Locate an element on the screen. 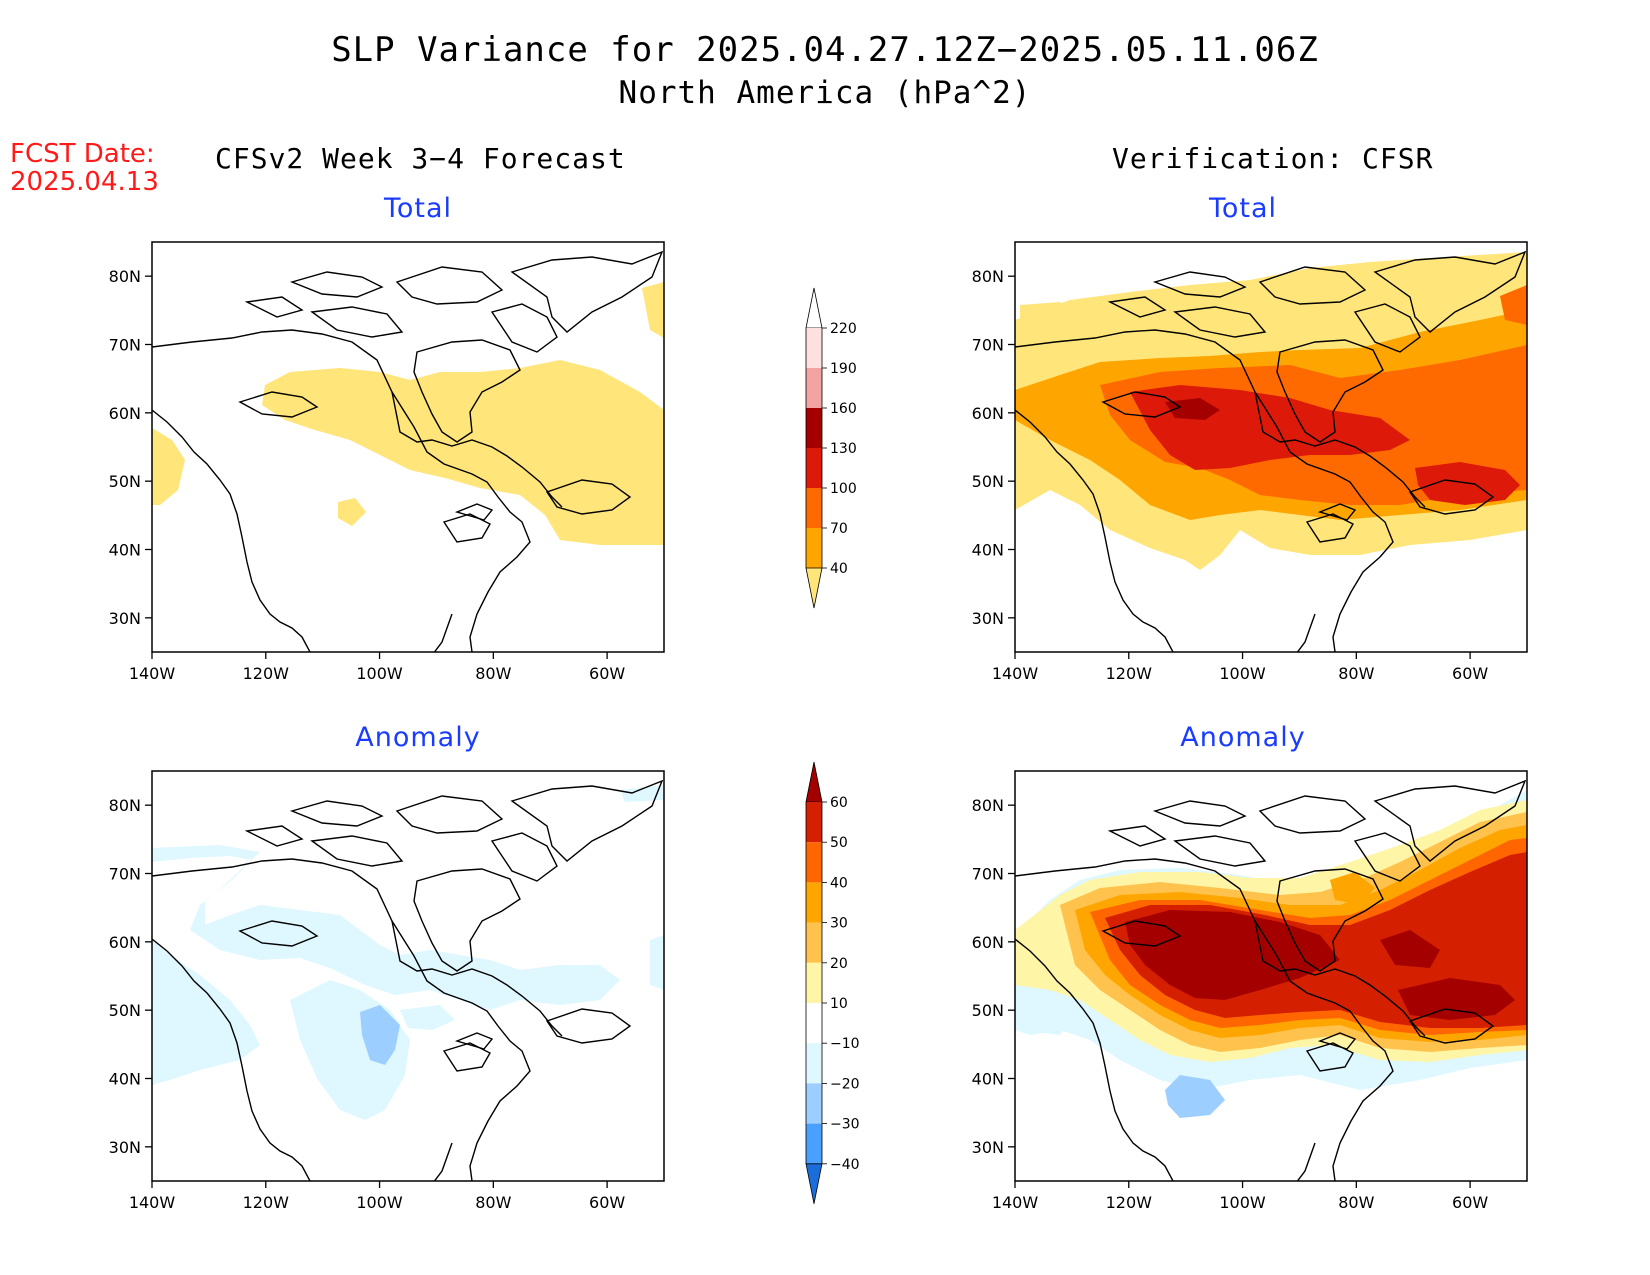  lat-tick-label-forecast-total: 60N is located at coordinates (125, 413).